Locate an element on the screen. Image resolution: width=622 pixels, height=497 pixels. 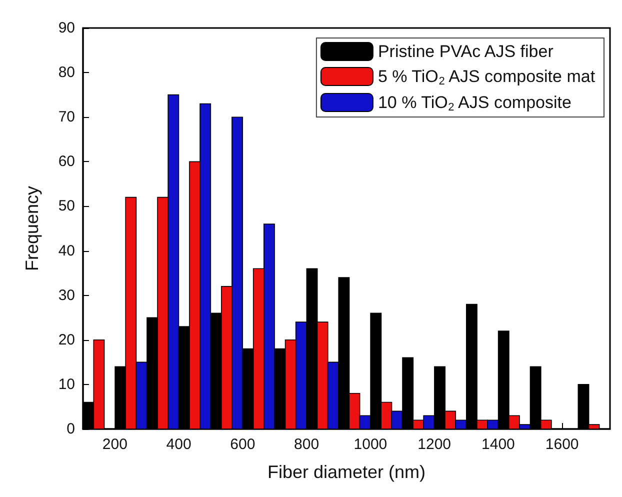
x-tick-label: 1400 is located at coordinates (498, 444).